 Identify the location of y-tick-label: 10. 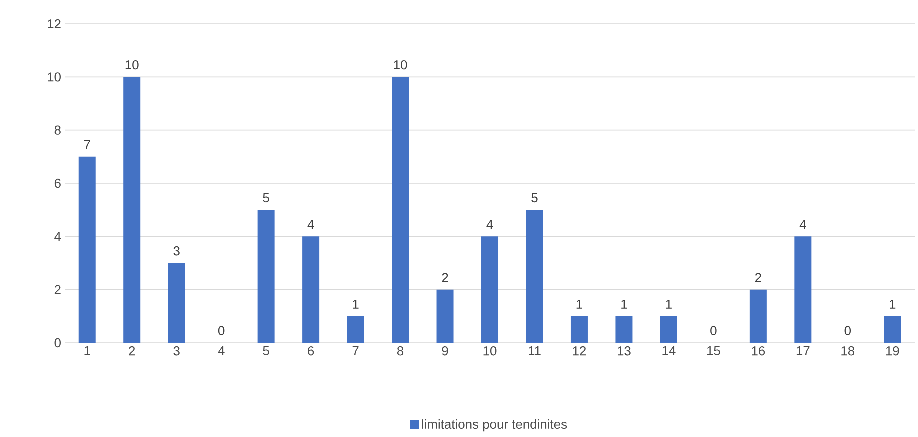
(54, 77).